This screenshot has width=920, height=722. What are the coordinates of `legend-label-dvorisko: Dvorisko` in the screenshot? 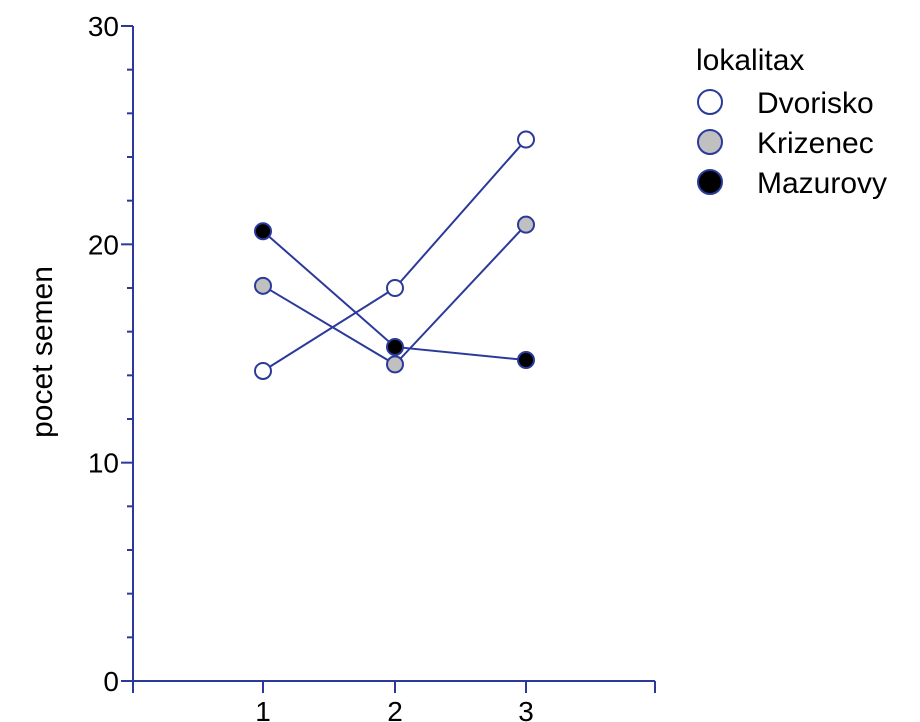 It's located at (815, 103).